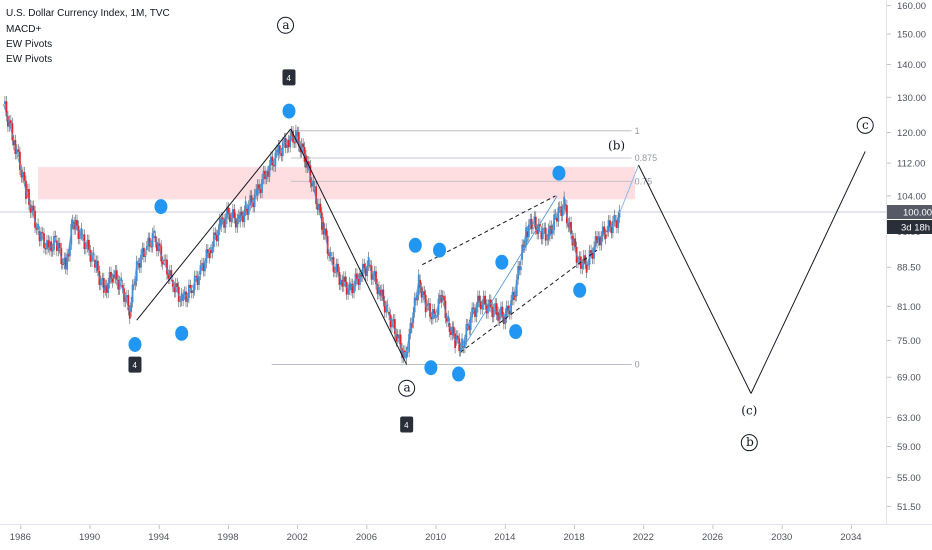  I want to click on y-tick-label-9: 81.00, so click(909, 307).